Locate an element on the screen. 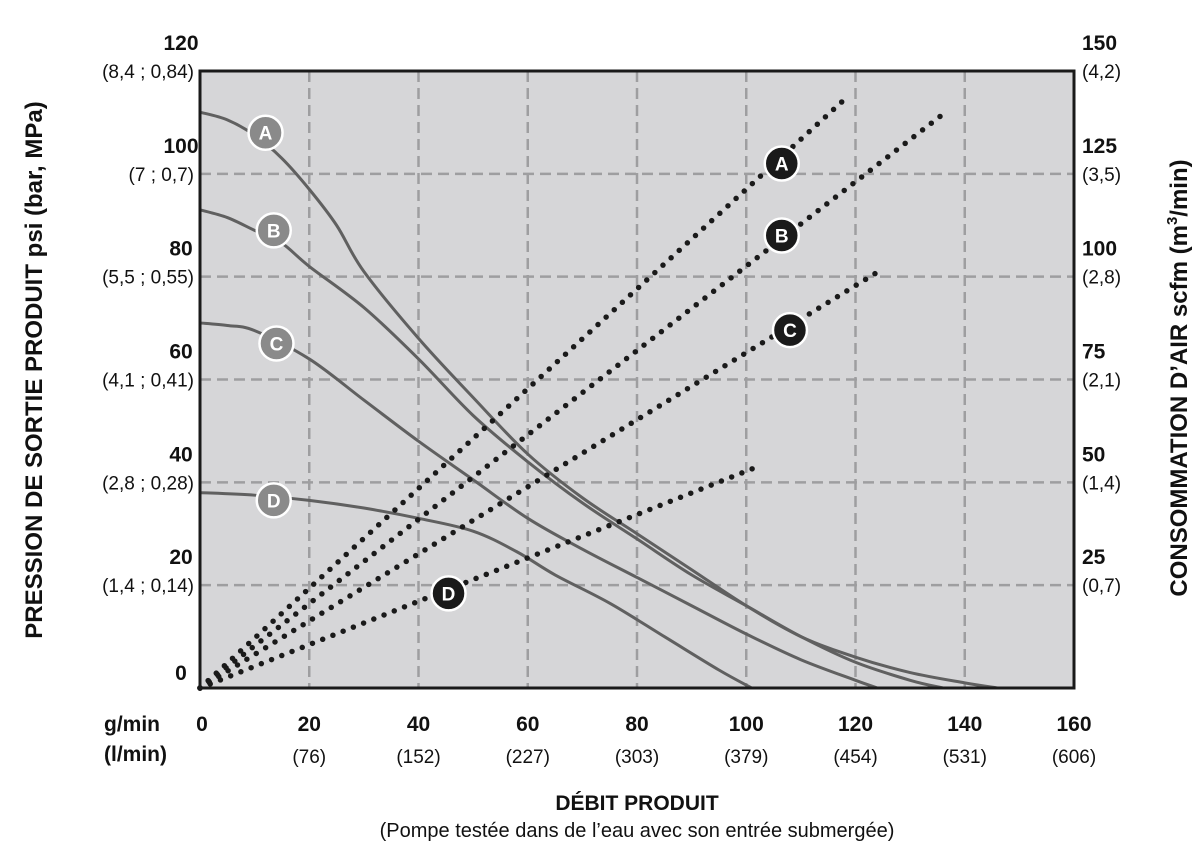 Image resolution: width=1193 pixels, height=848 pixels. air-marker-b is located at coordinates (782, 235).